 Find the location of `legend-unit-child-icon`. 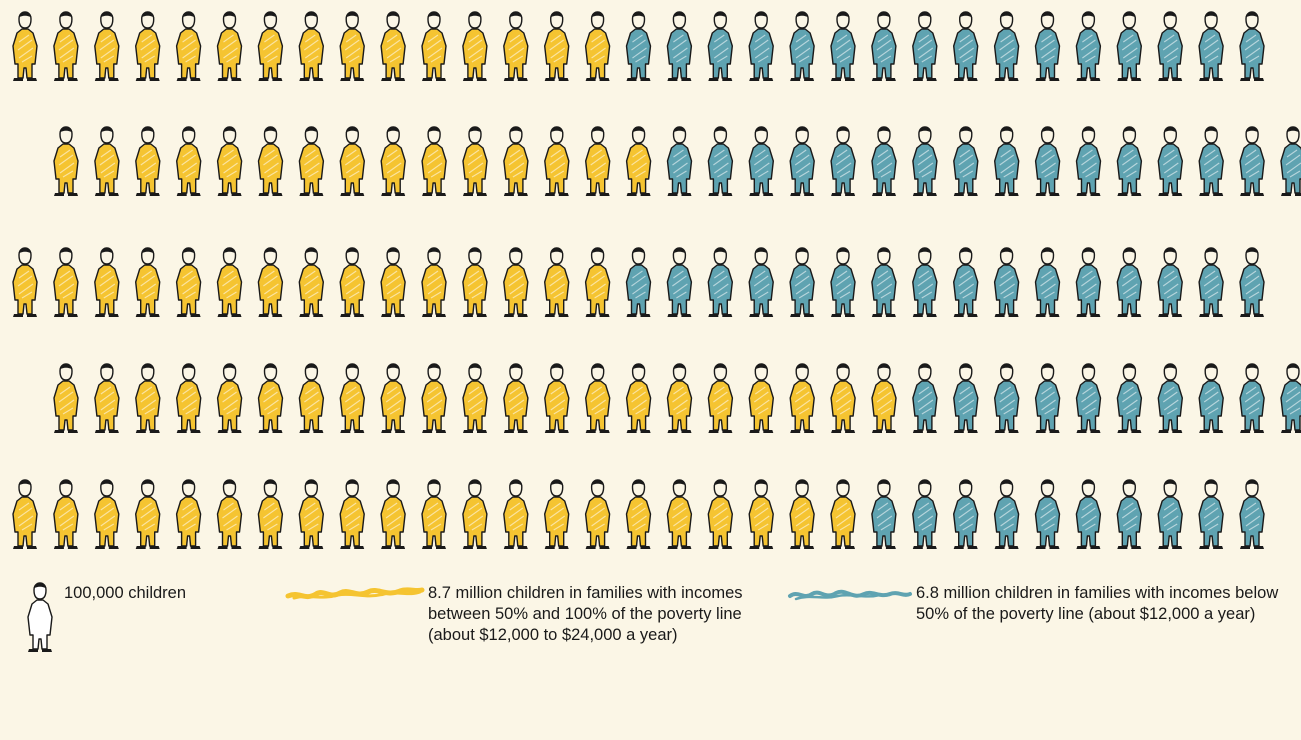

legend-unit-child-icon is located at coordinates (40, 617).